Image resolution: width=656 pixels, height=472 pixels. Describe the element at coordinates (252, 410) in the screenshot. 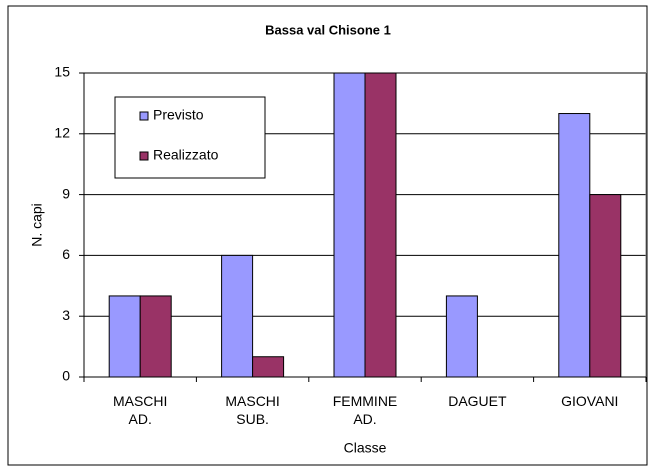

I see `x-tick-label: MASCHI SUB.` at that location.